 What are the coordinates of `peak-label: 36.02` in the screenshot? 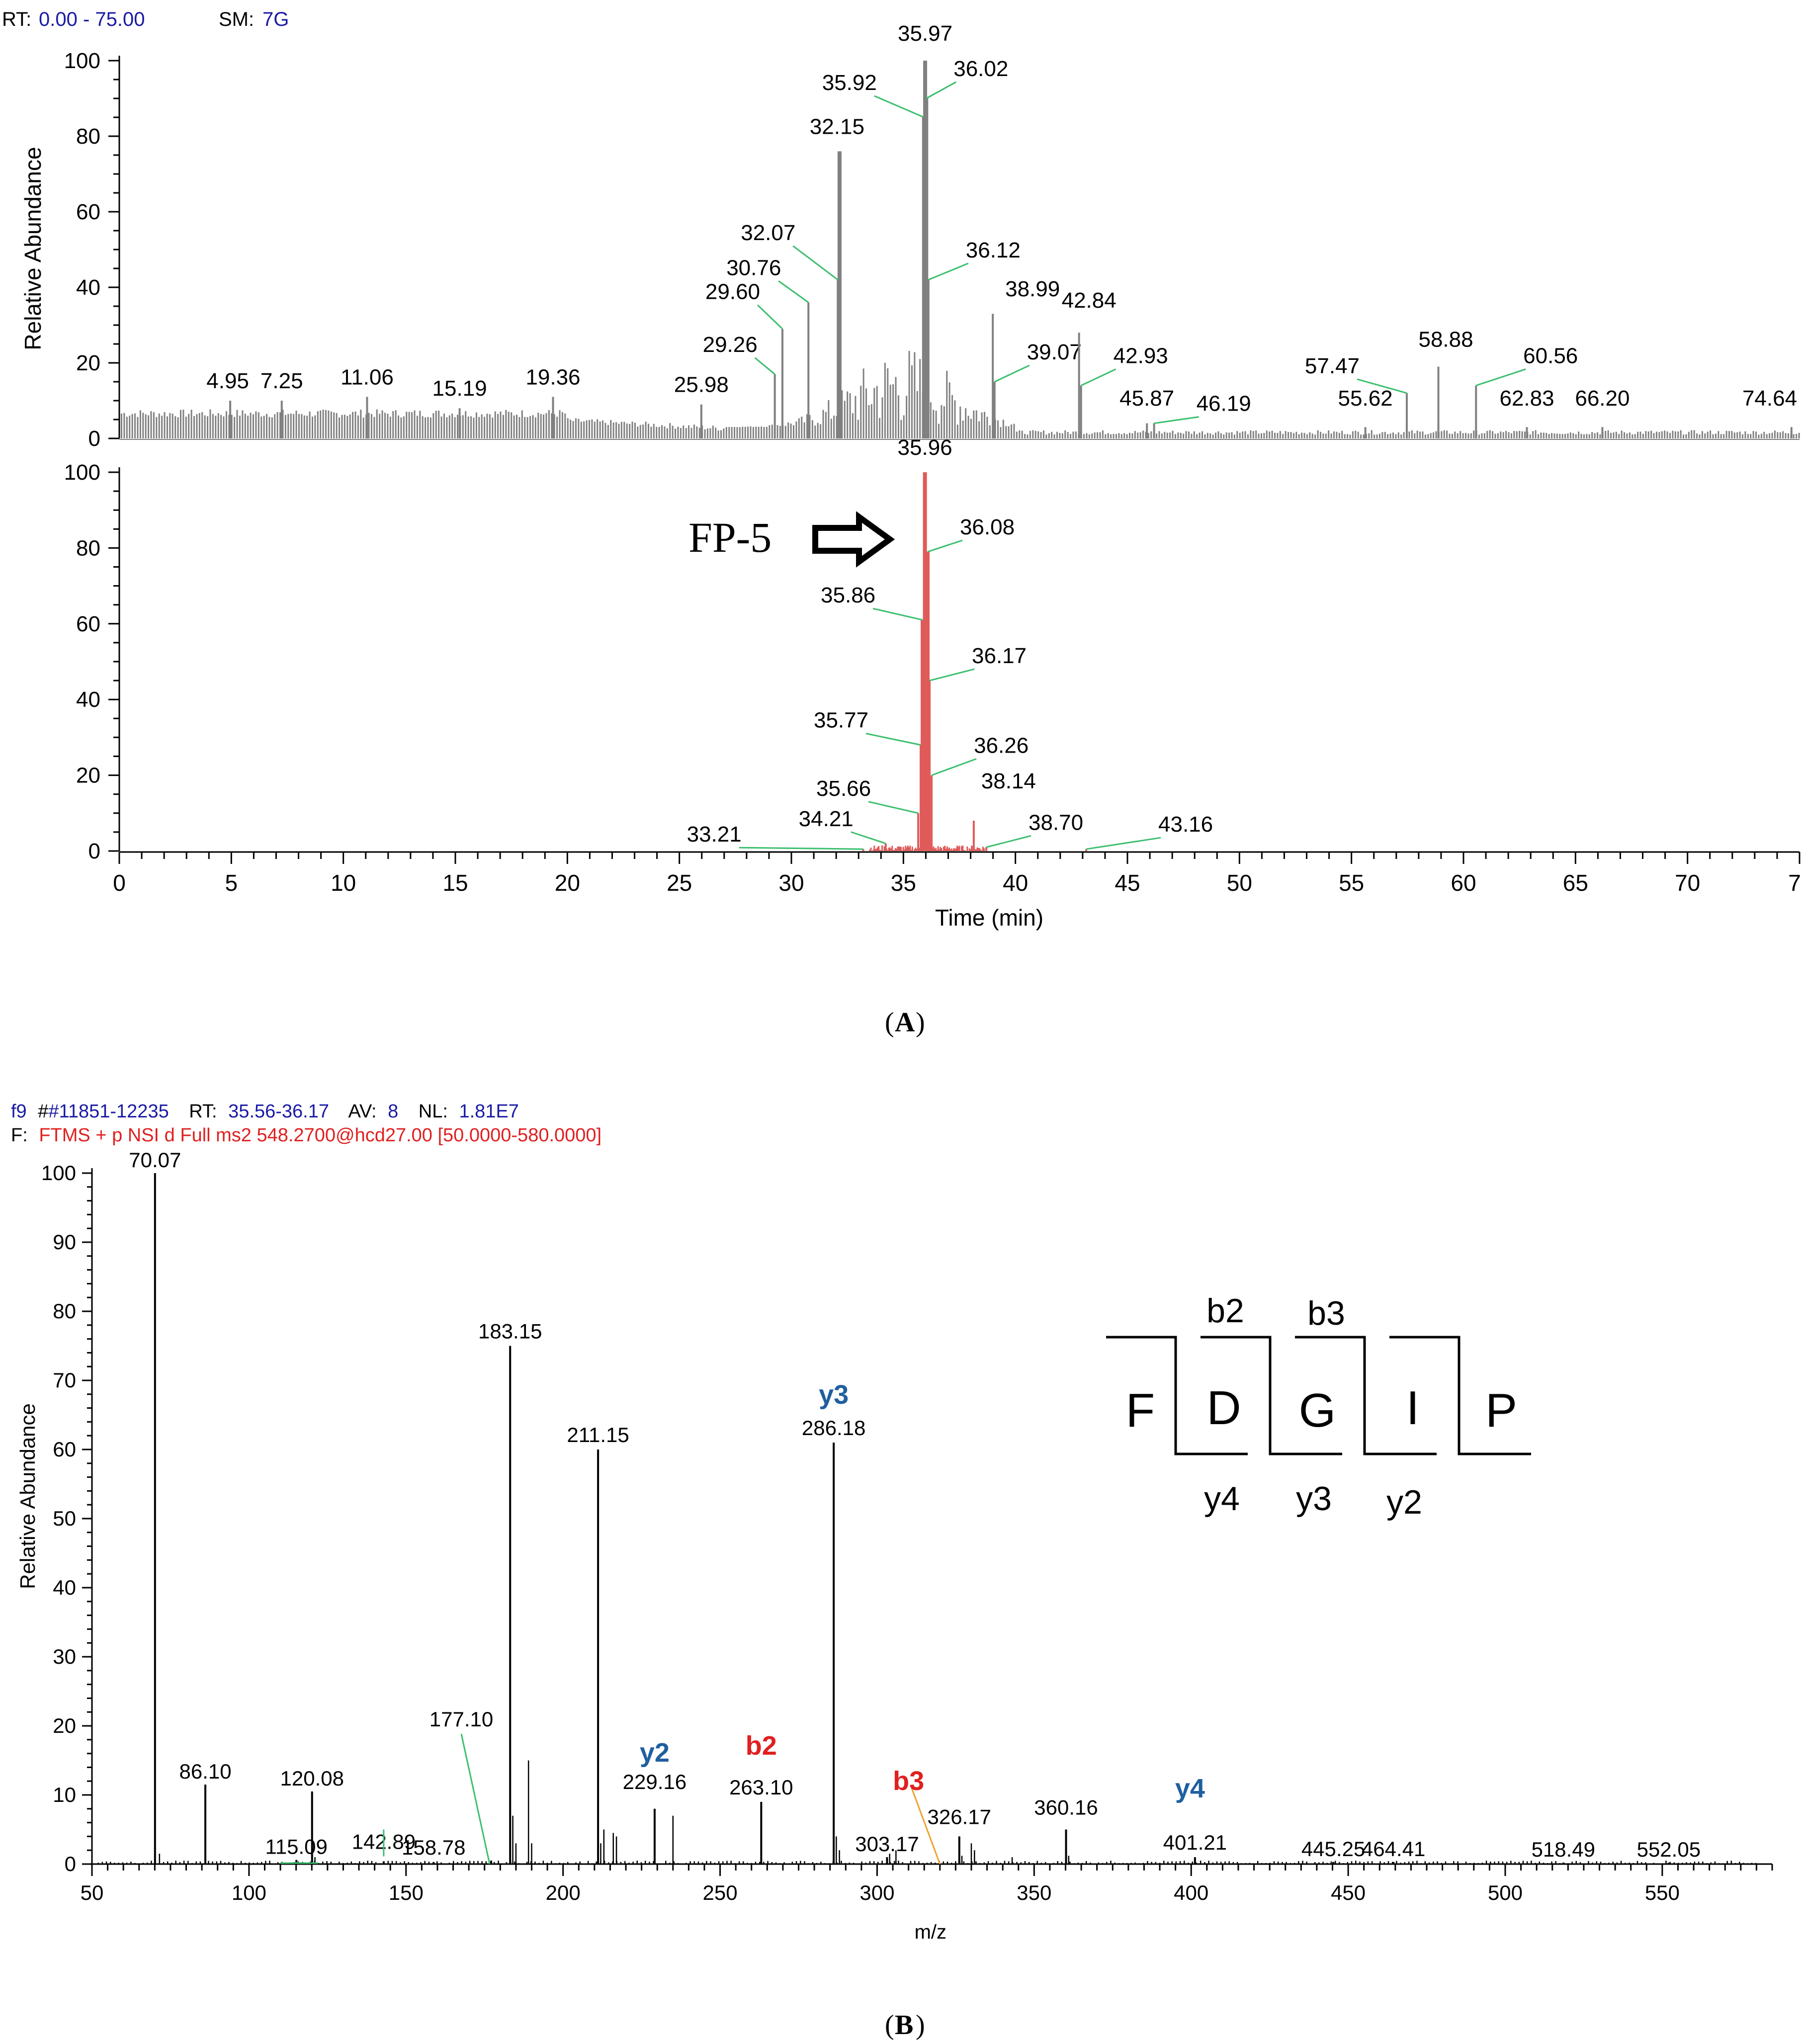 It's located at (980, 69).